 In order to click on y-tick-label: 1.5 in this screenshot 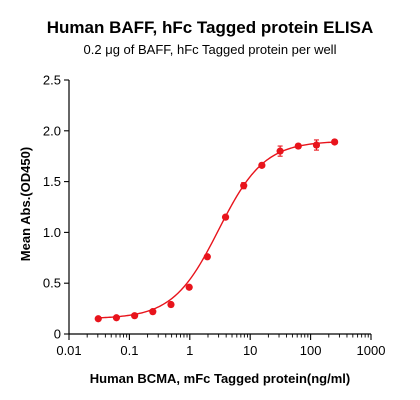, I will do `click(52, 181)`.